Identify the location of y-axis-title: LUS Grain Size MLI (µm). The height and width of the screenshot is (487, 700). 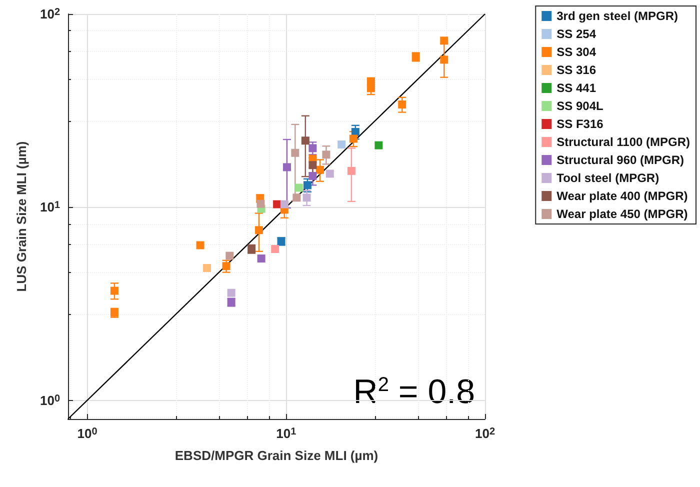
(21, 216).